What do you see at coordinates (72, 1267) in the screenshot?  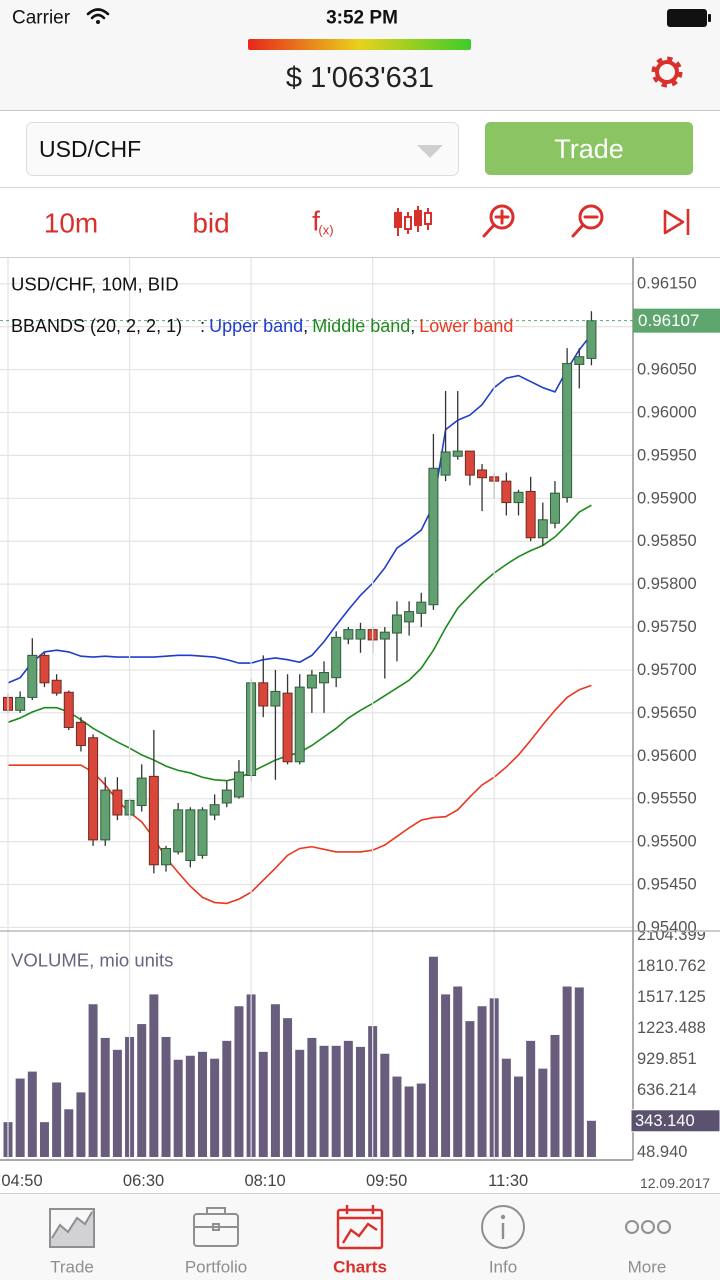 I see `tab-label: Trade` at bounding box center [72, 1267].